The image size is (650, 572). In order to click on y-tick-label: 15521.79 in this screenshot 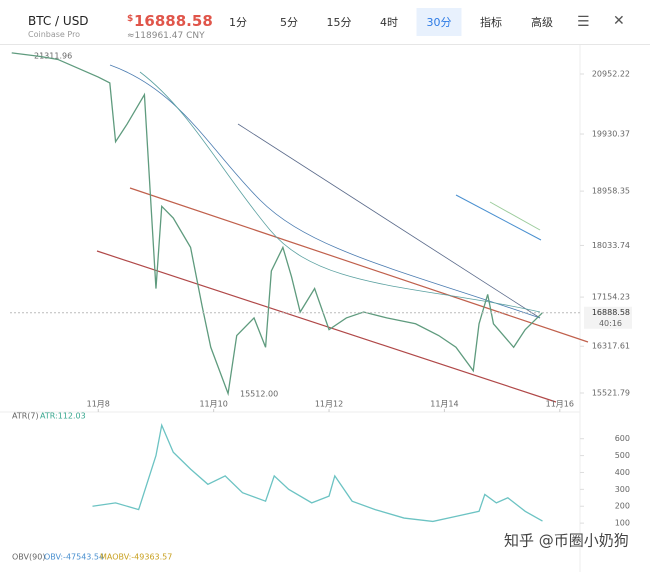, I will do `click(611, 392)`.